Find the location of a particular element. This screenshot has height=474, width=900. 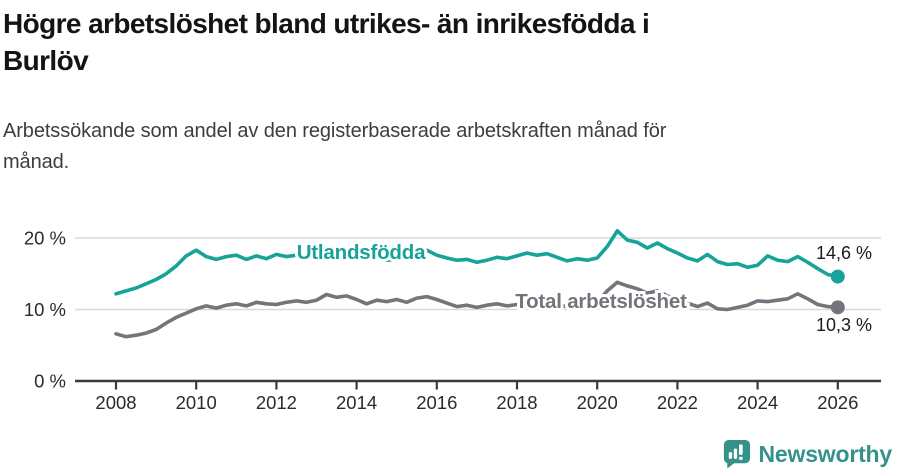

x-tick-label: 2010 is located at coordinates (196, 402).